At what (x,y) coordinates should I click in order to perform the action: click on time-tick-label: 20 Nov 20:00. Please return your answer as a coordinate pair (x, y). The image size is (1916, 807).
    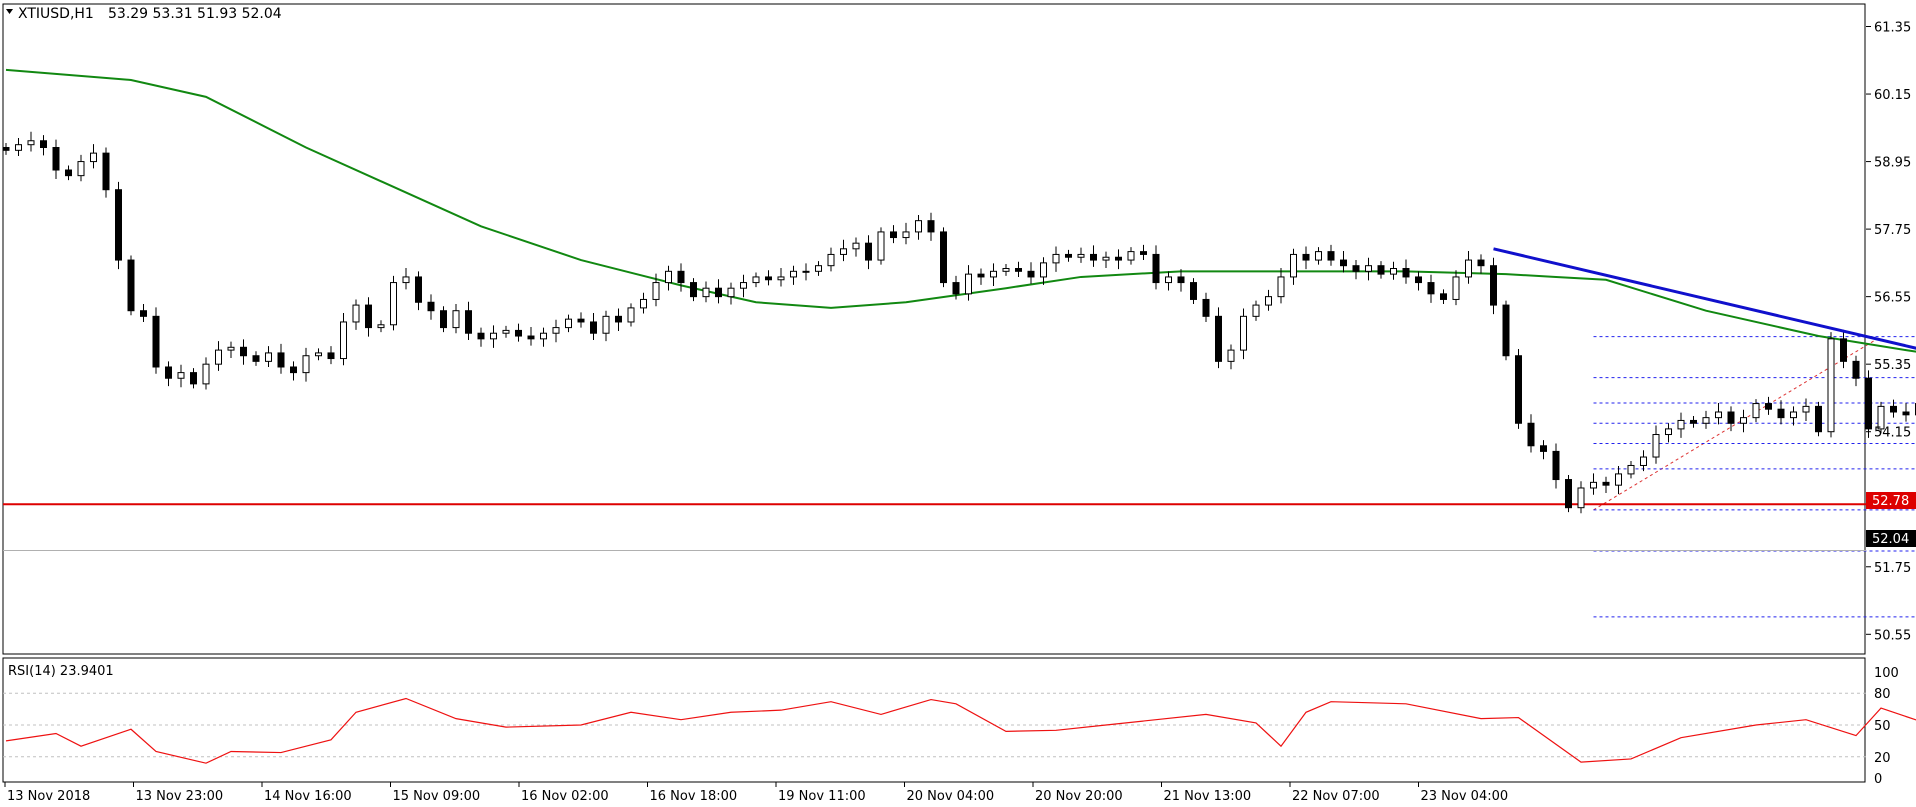
    Looking at the image, I should click on (1079, 796).